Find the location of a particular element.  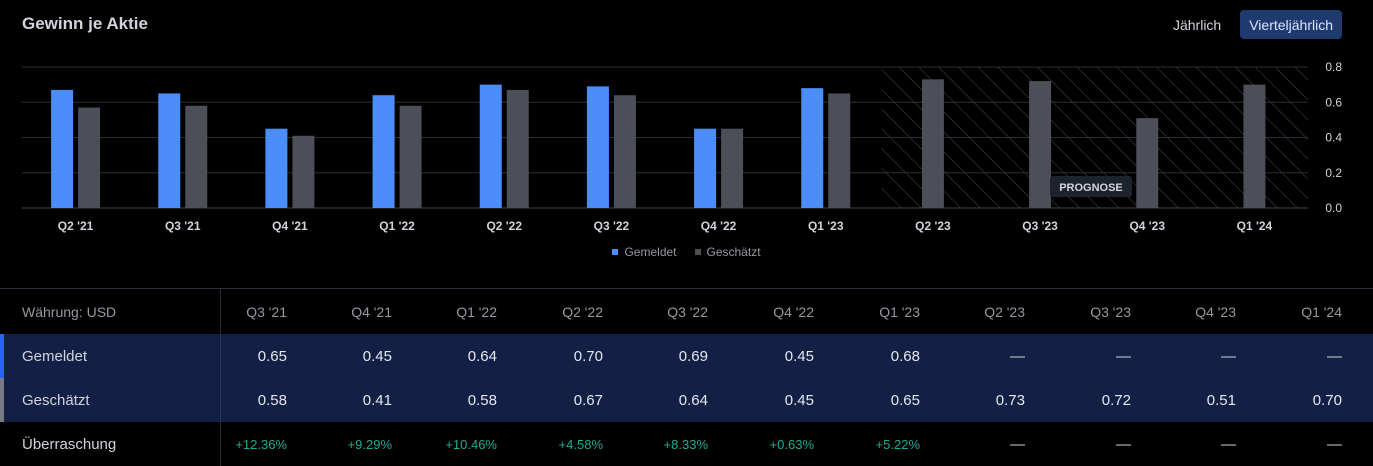

currency-label: Währung: USD is located at coordinates (69, 311).